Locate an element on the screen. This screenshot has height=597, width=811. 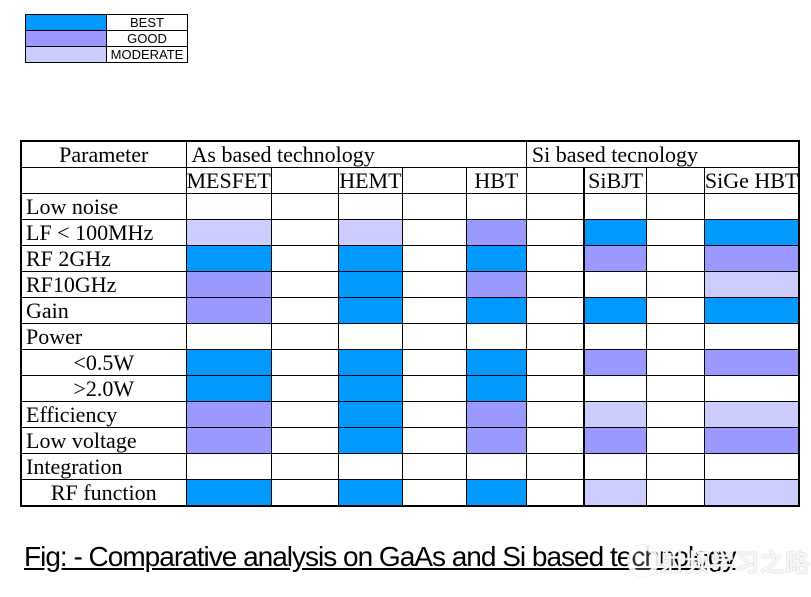
legend-row: GOOD is located at coordinates (106, 38).